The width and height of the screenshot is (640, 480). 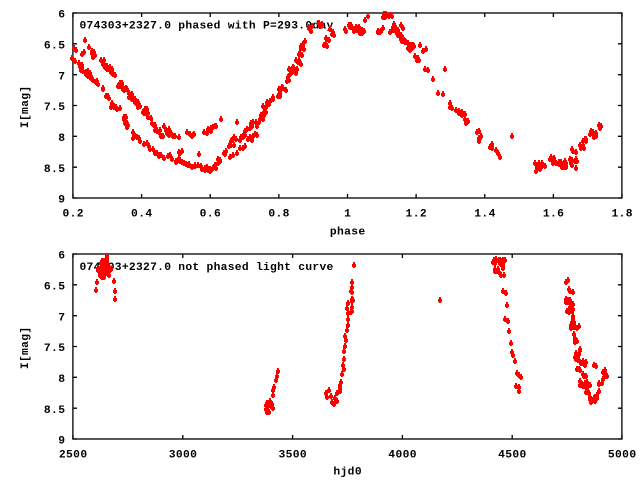 I want to click on svg-text: 0.8, so click(x=278, y=215).